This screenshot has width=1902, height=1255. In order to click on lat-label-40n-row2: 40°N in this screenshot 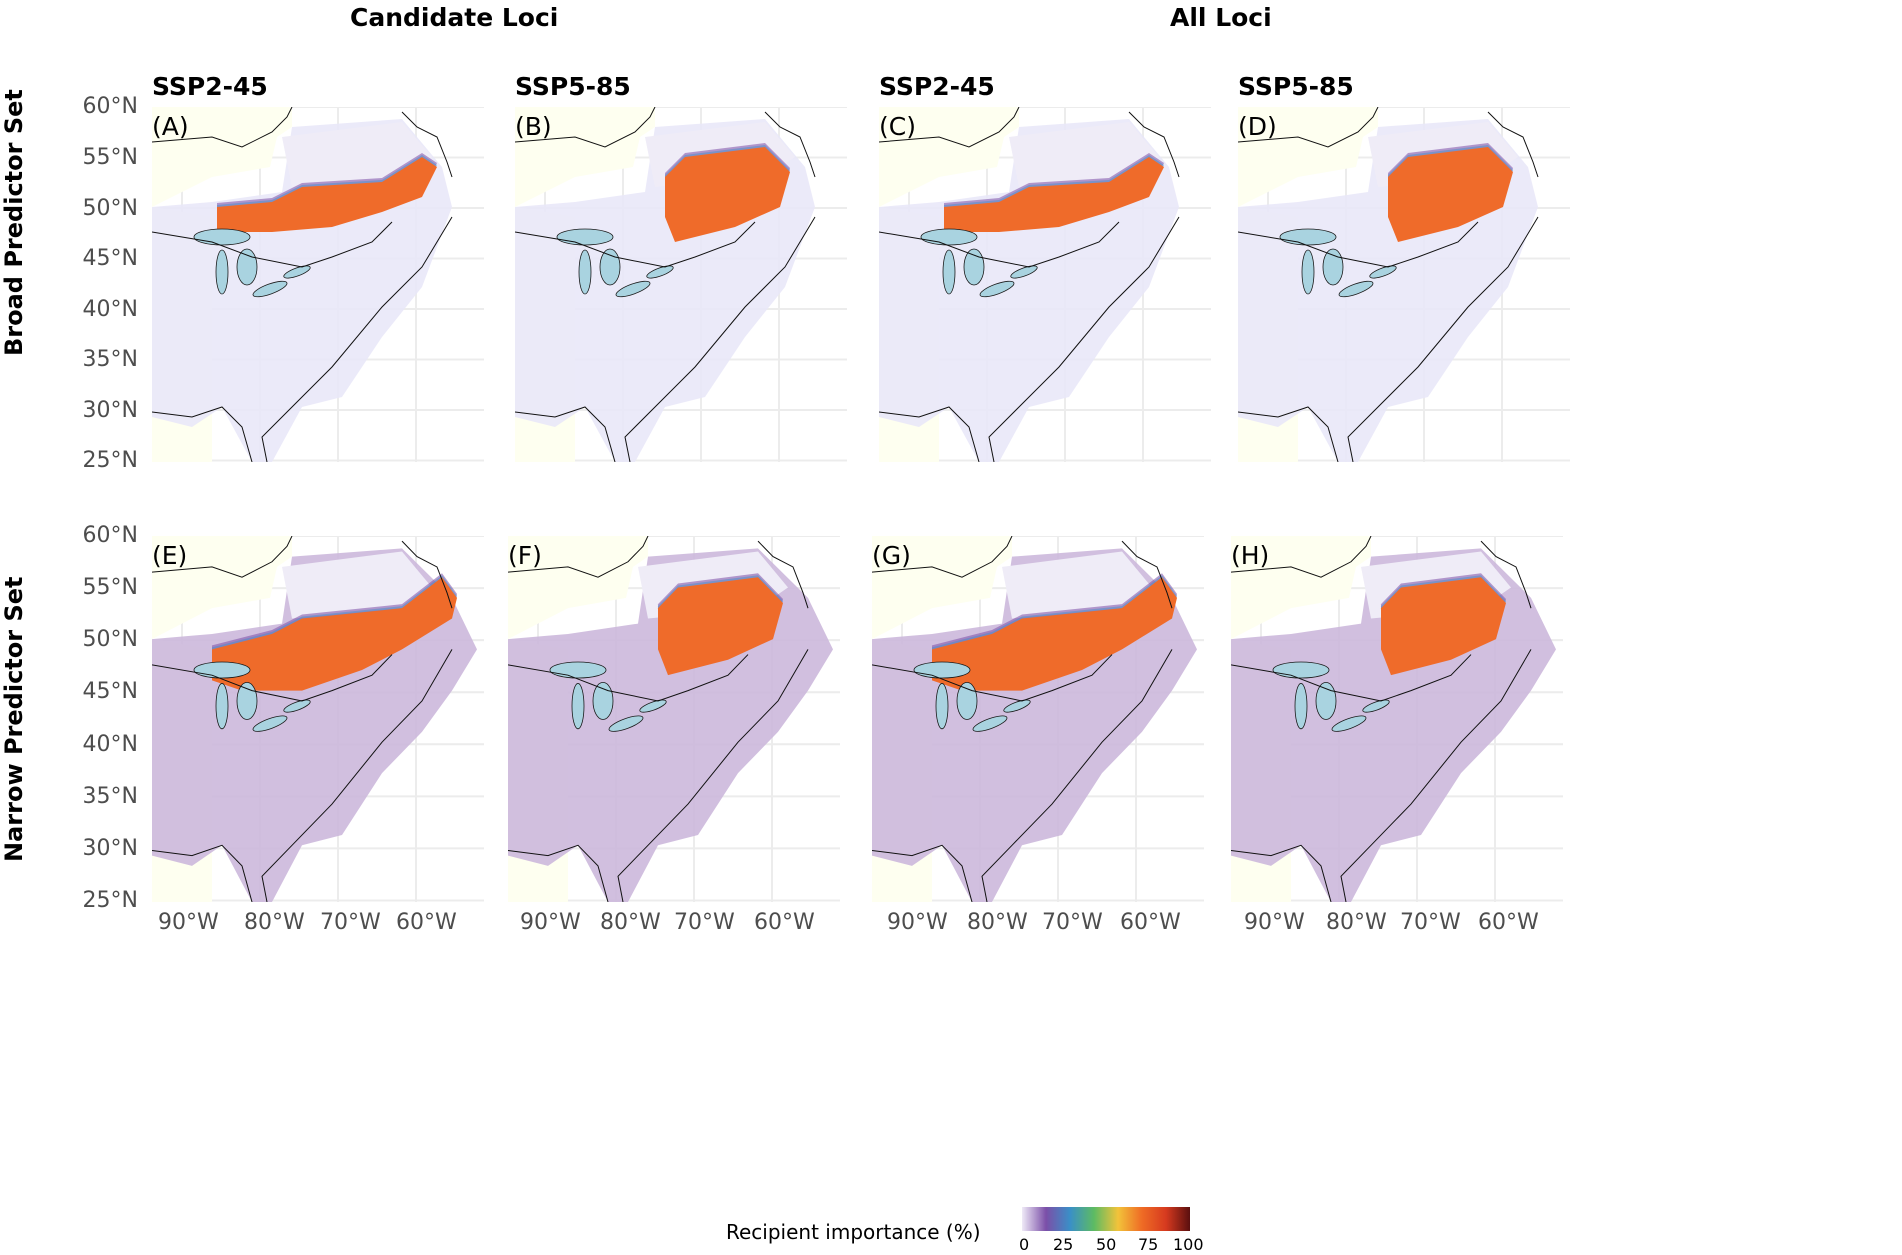, I will do `click(110, 744)`.